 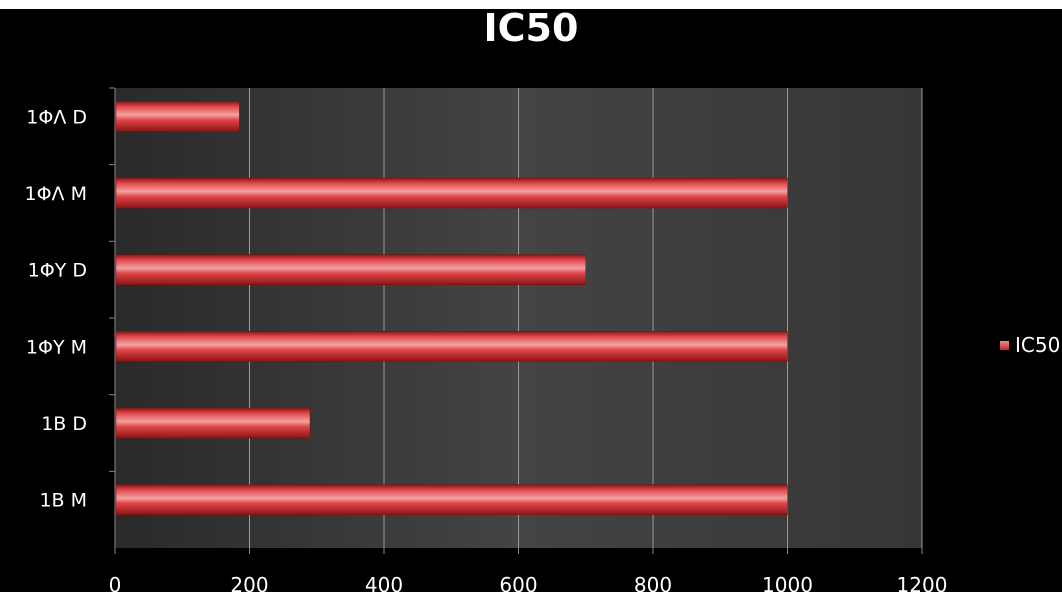 I want to click on chart-title: IC50, so click(x=531, y=28).